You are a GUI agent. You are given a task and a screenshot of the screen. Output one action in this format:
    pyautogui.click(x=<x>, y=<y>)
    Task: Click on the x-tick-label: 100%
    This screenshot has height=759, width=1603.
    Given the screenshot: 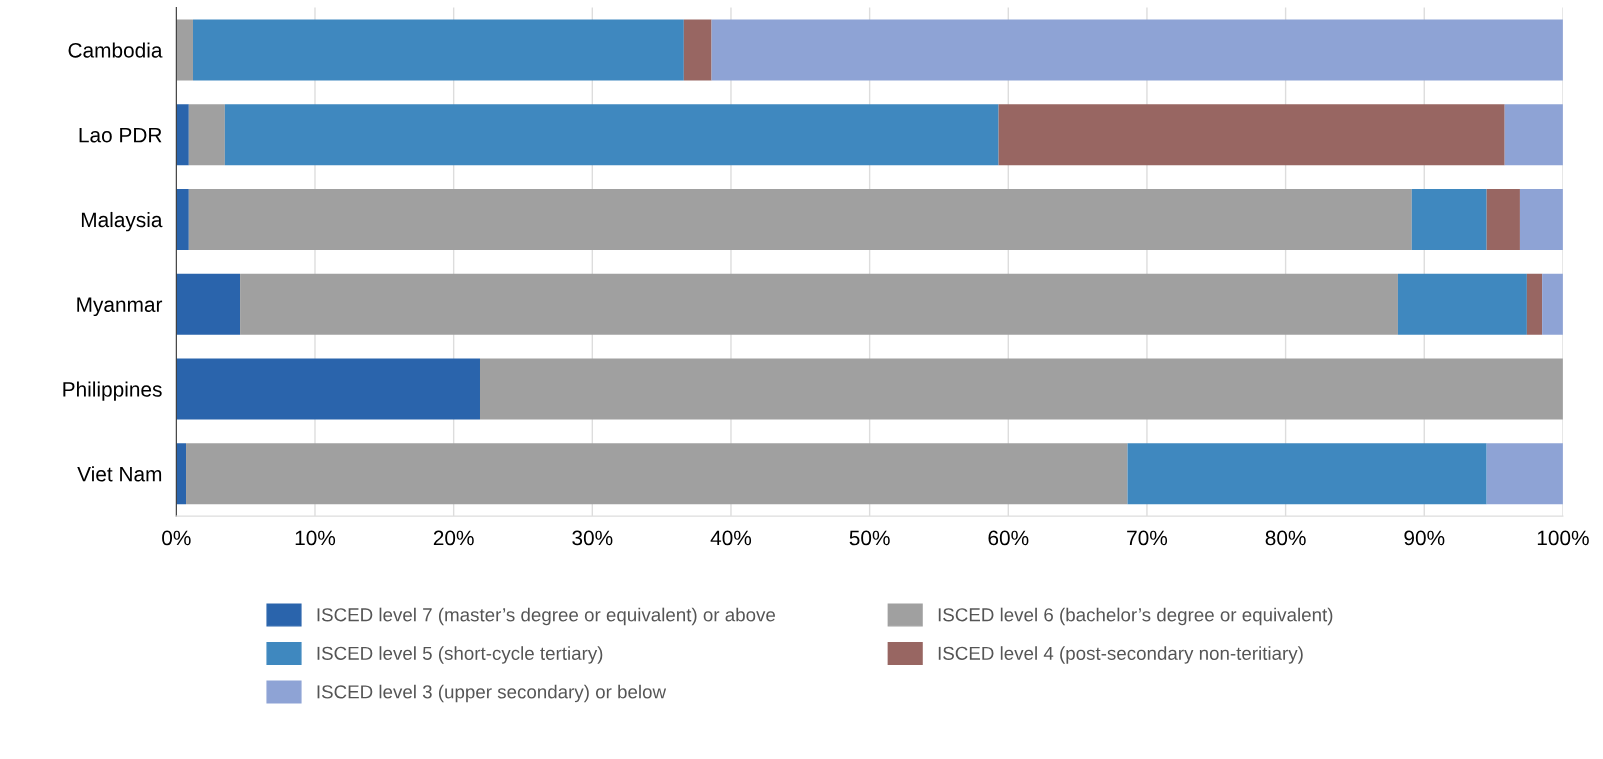 What is the action you would take?
    pyautogui.click(x=1563, y=538)
    